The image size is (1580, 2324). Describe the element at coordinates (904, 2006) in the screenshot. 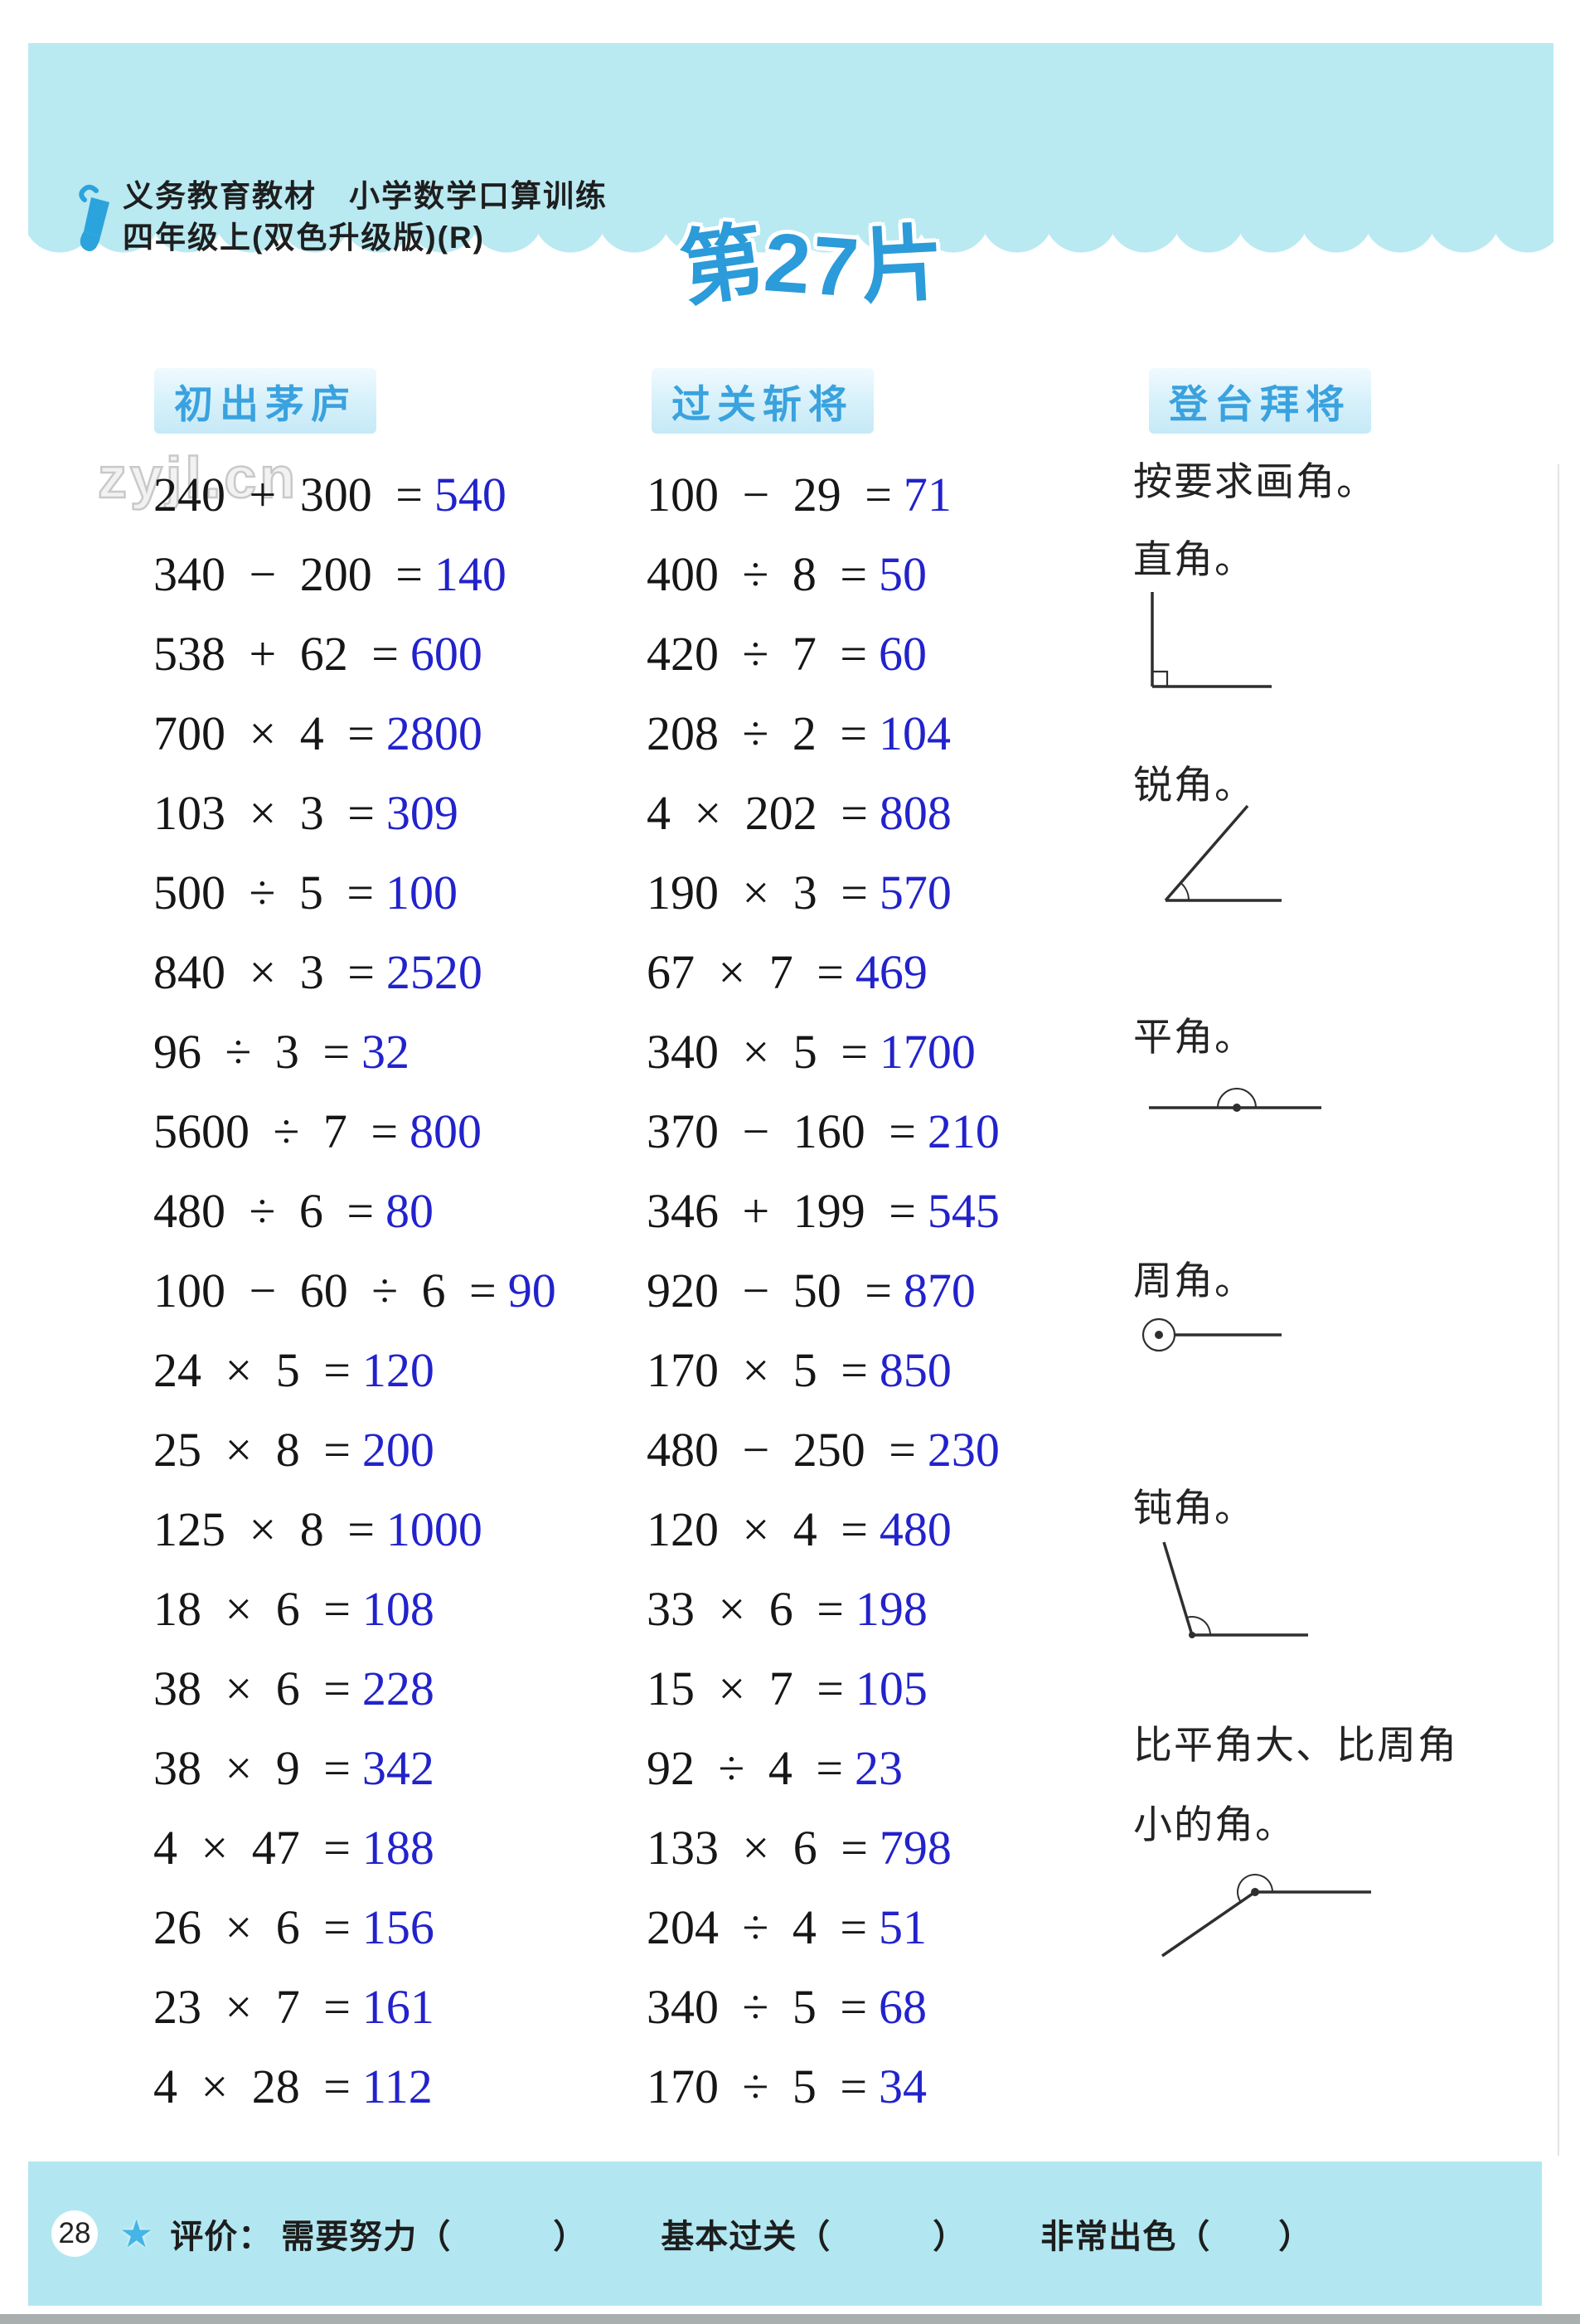

I see `problem-answer: 68` at that location.